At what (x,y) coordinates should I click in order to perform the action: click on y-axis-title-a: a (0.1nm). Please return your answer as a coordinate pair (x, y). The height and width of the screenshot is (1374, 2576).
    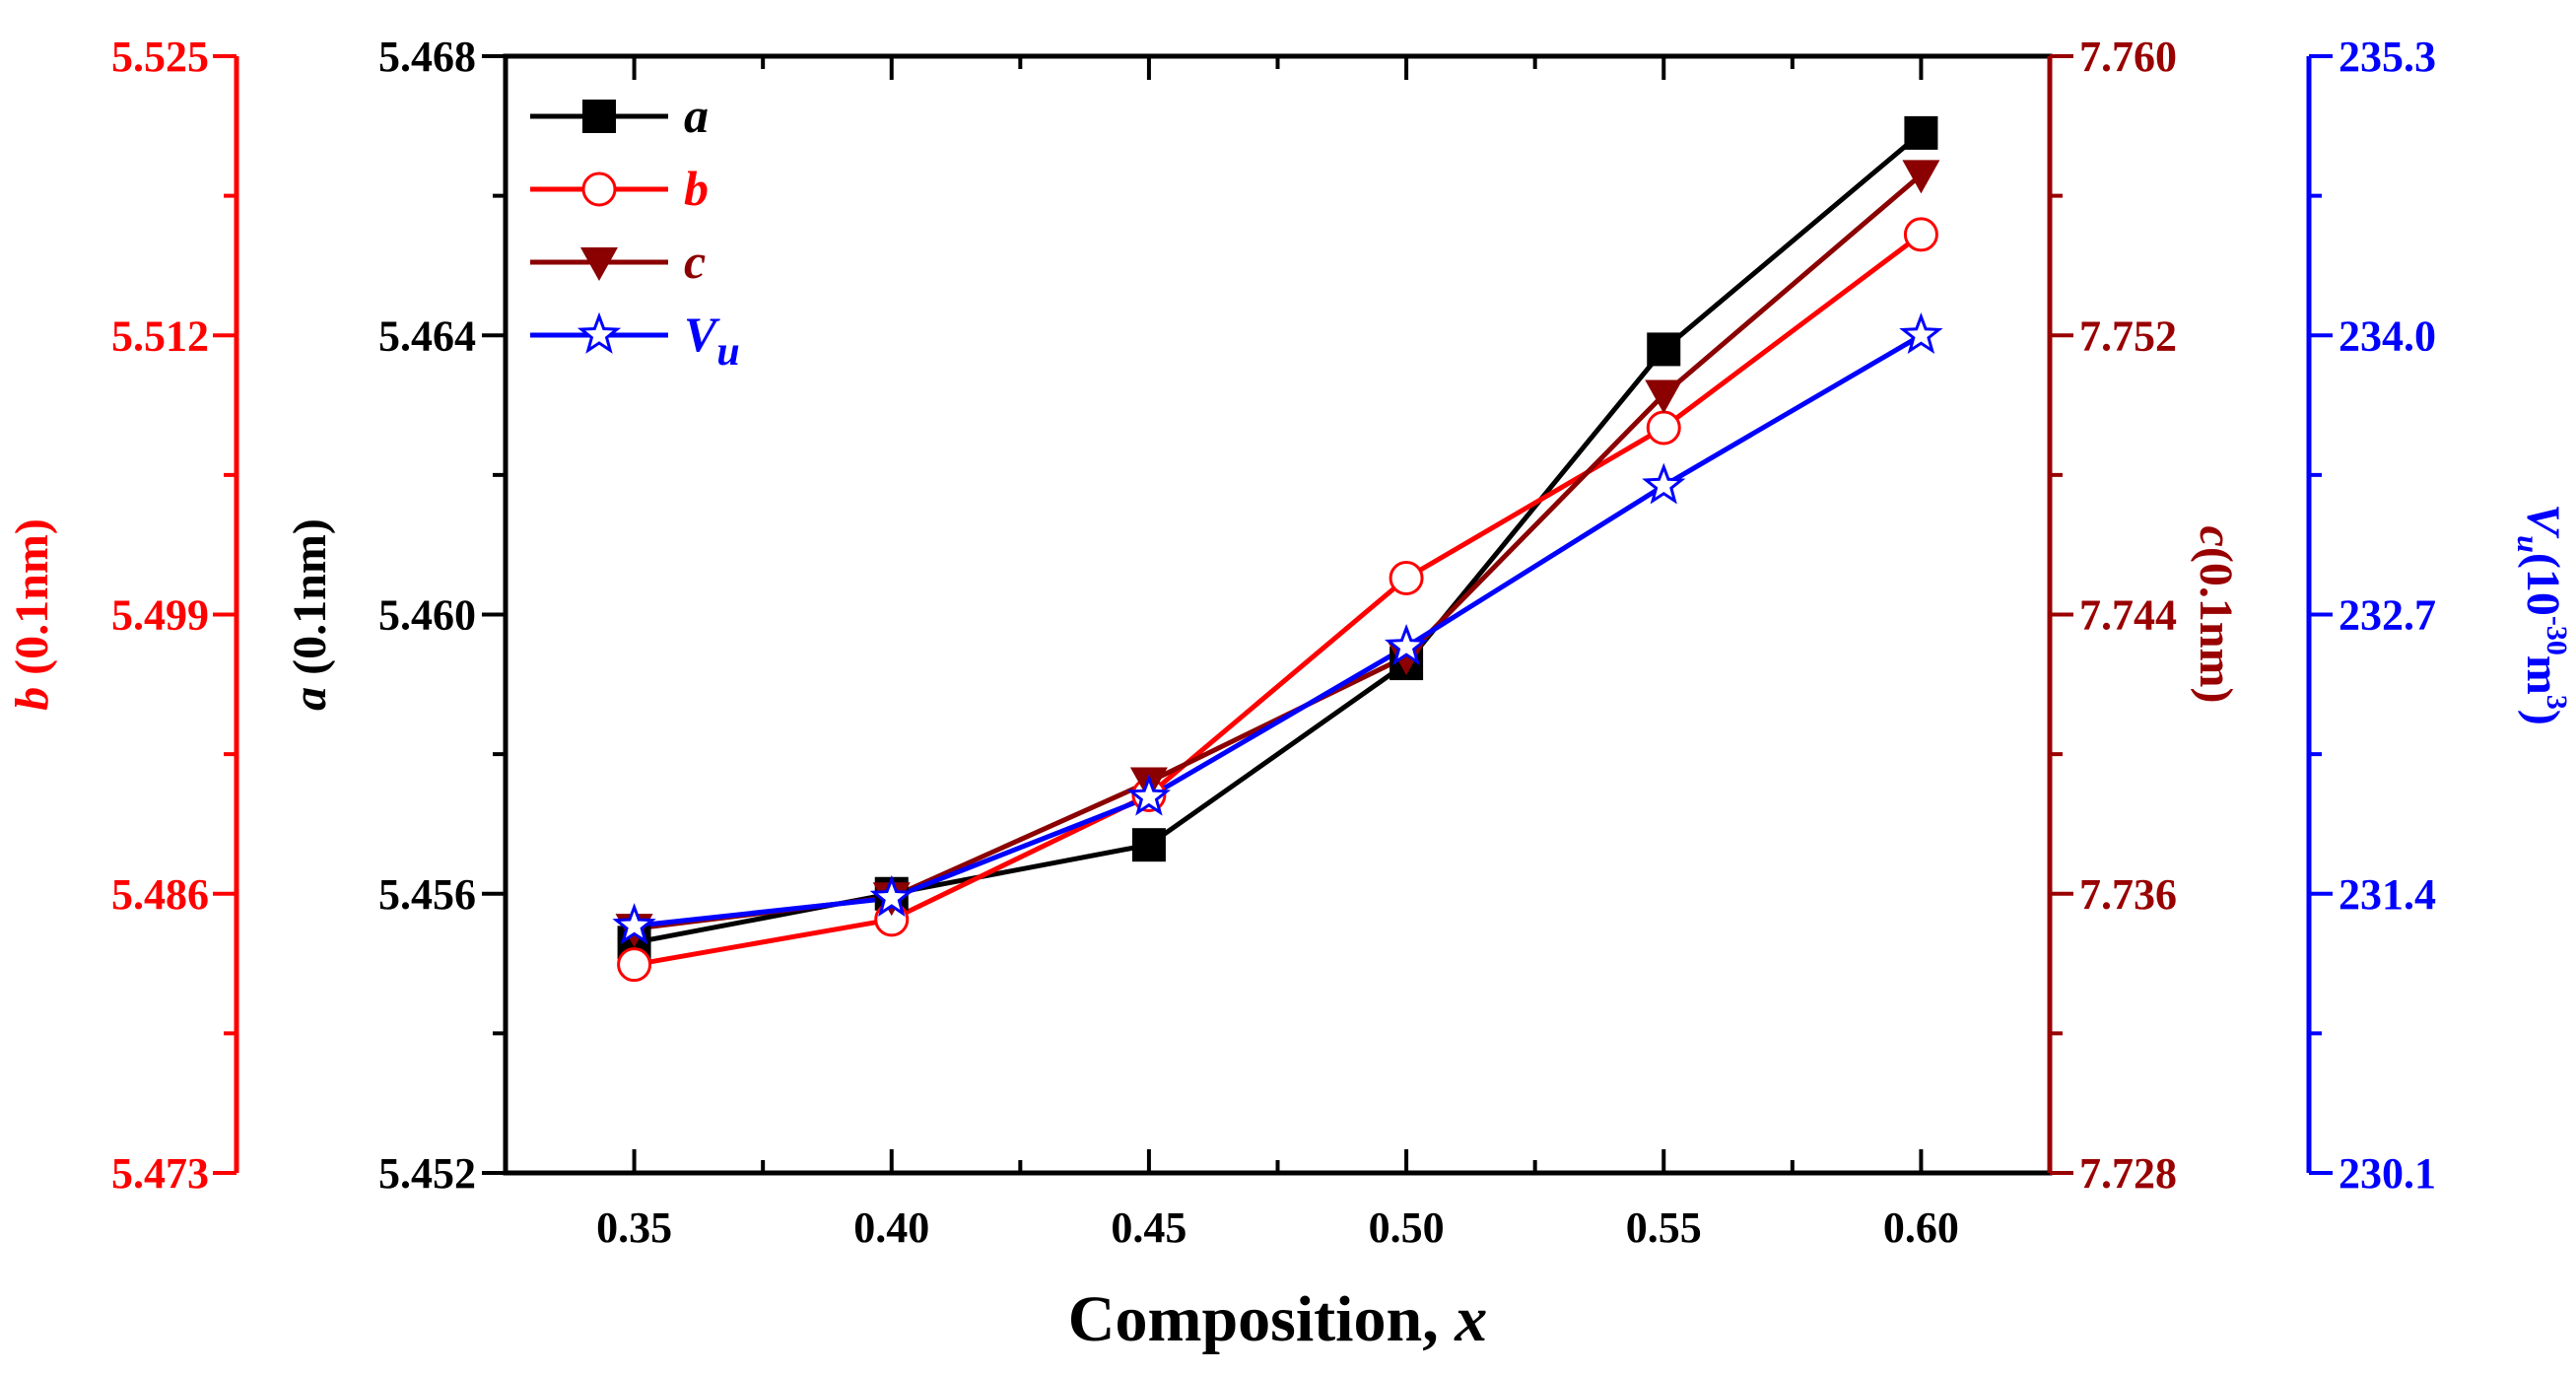
    Looking at the image, I should click on (310, 614).